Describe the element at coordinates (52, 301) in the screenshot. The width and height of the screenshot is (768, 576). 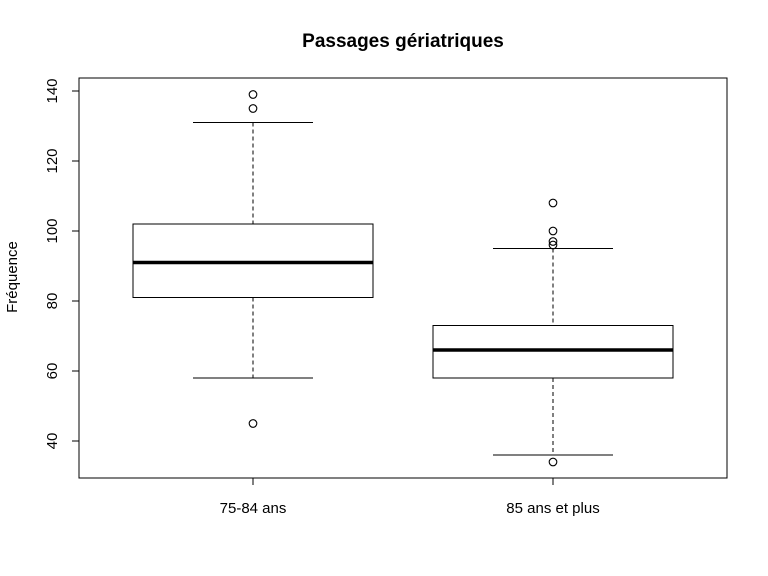
I see `y-tick-label: 80` at that location.